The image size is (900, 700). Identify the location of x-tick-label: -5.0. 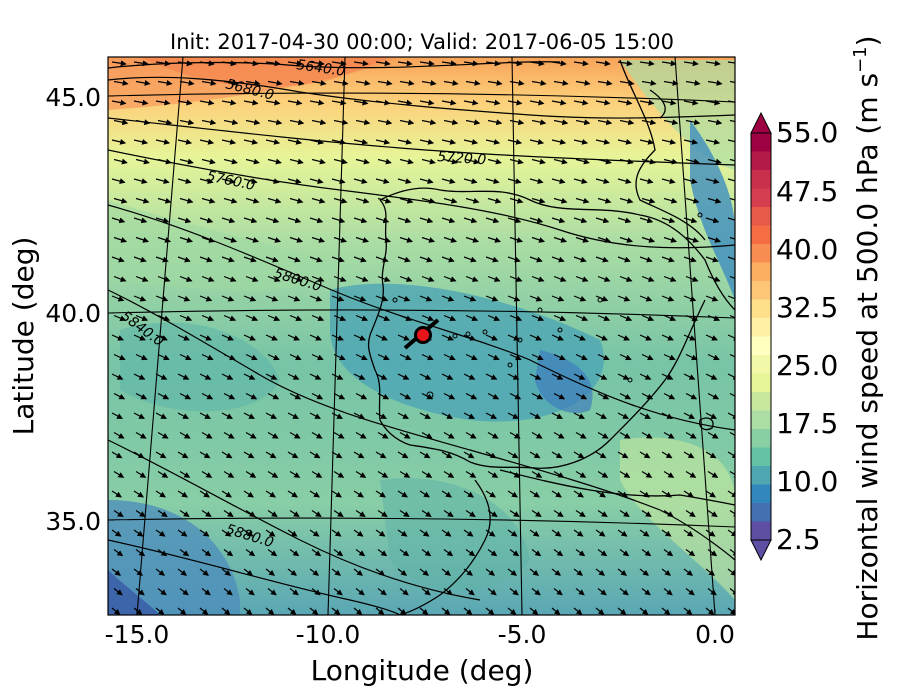
(522, 634).